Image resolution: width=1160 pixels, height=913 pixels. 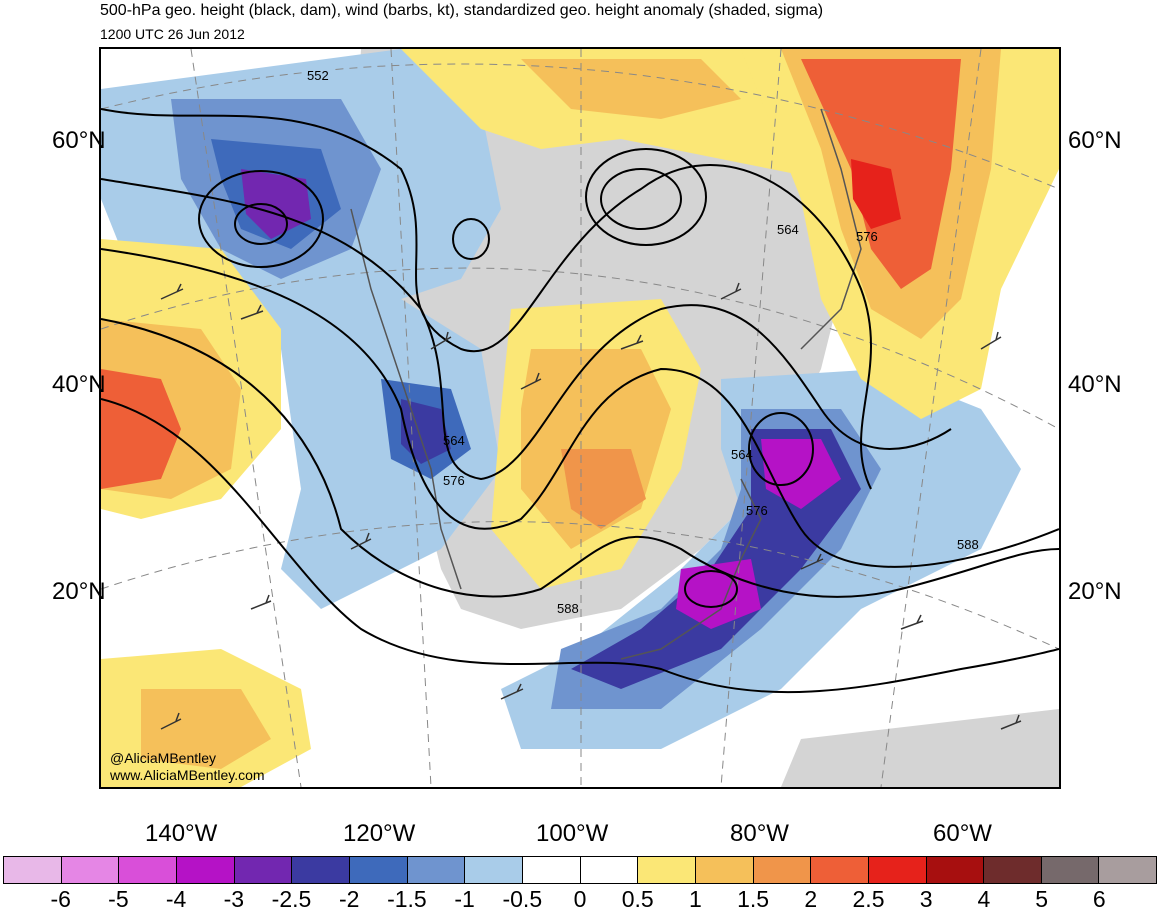 I want to click on contour-label-564-e: 564, so click(x=742, y=454).